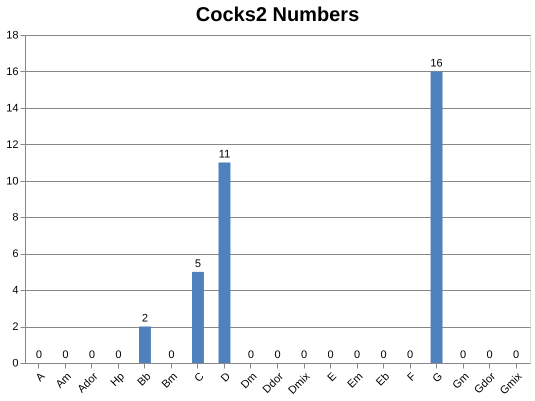  Describe the element at coordinates (224, 154) in the screenshot. I see `data-label: 11` at that location.